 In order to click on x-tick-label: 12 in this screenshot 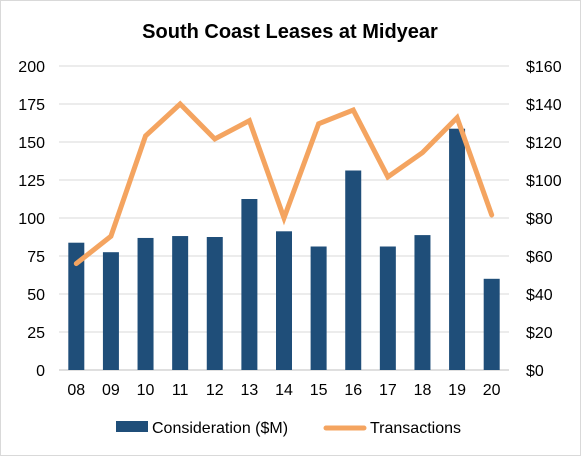, I will do `click(215, 390)`.